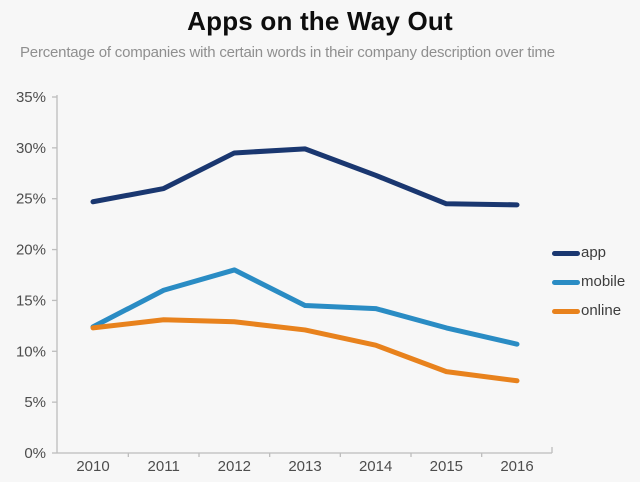 This screenshot has width=640, height=482. What do you see at coordinates (35, 453) in the screenshot?
I see `y-tick-label: 0%` at bounding box center [35, 453].